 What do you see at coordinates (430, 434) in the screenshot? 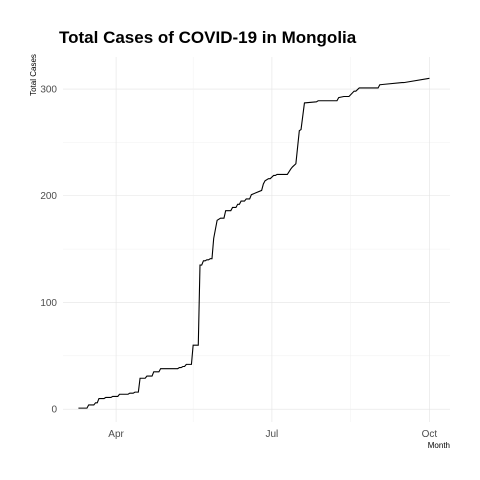
I see `x-tick-label: Oct` at bounding box center [430, 434].